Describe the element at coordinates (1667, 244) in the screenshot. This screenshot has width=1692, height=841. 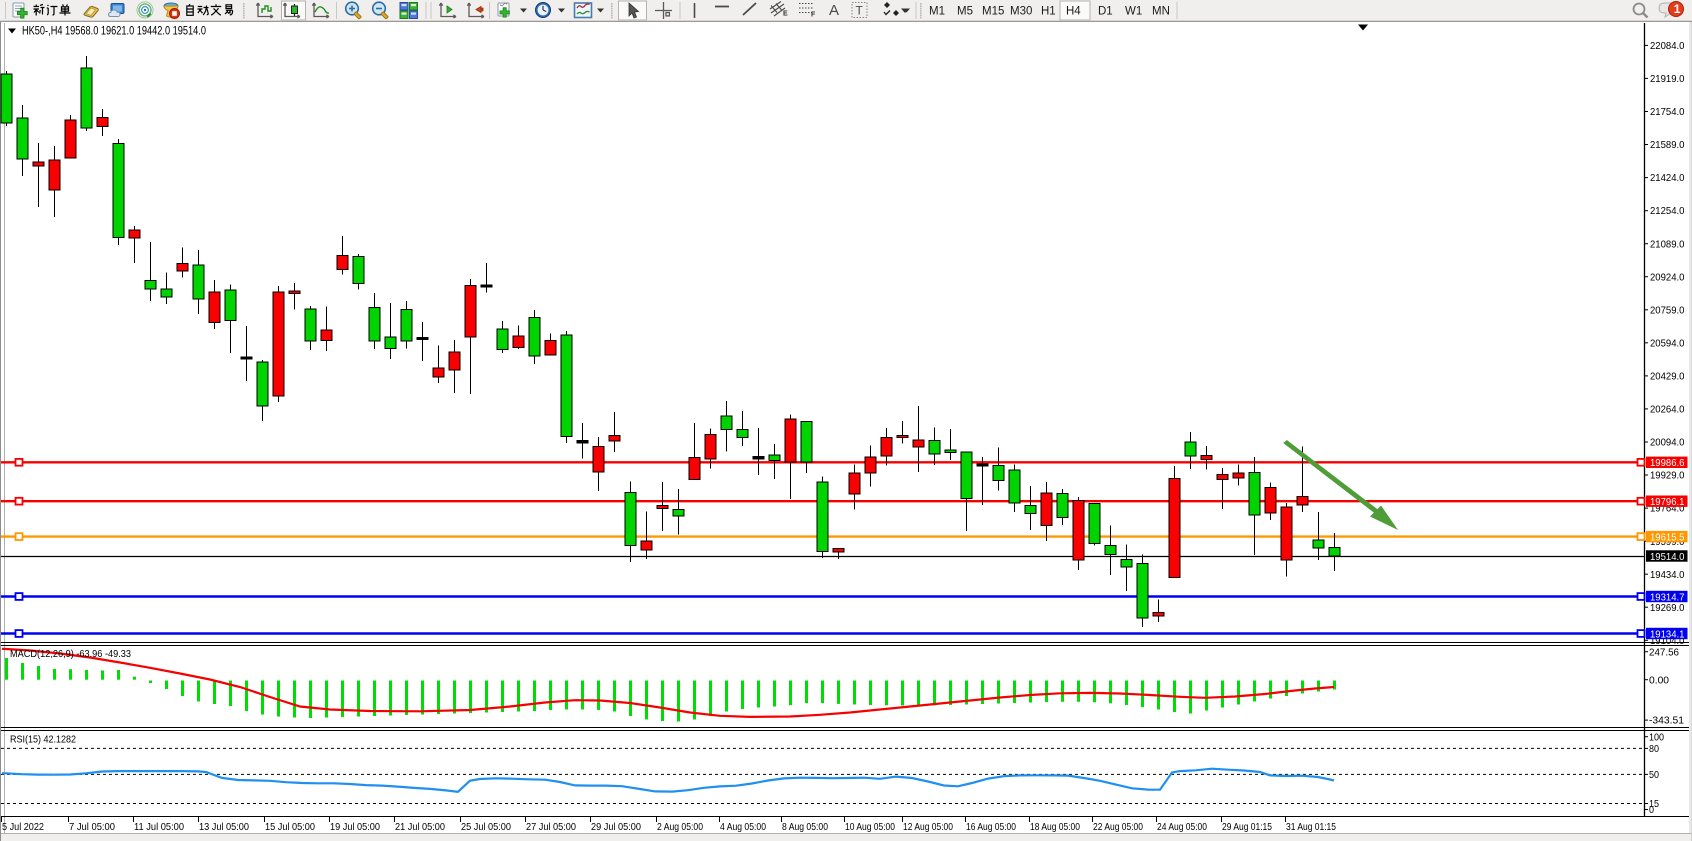
I see `svg-text: 21089.0` at that location.